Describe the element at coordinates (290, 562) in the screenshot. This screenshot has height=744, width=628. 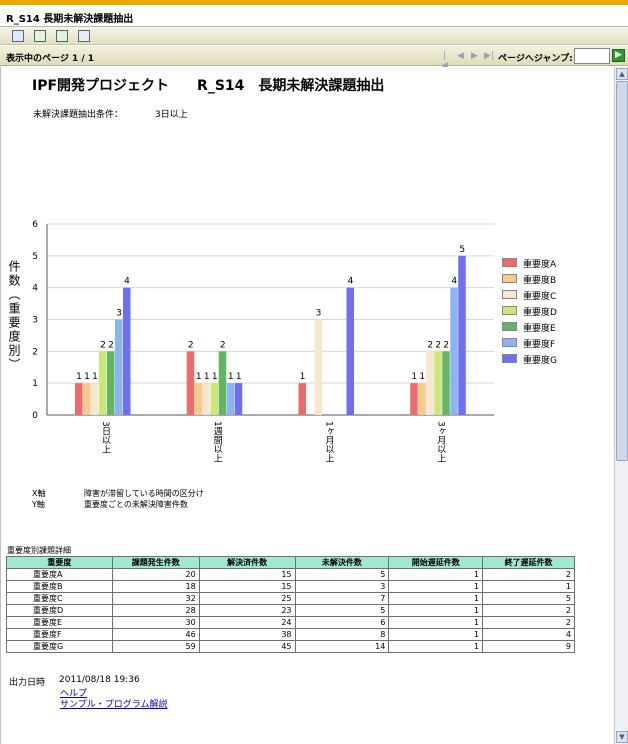
I see `table-header-row: 重要度 課題発生件数 解決済件数 未解決件数 開始遅延件数 終了遅延件数` at that location.